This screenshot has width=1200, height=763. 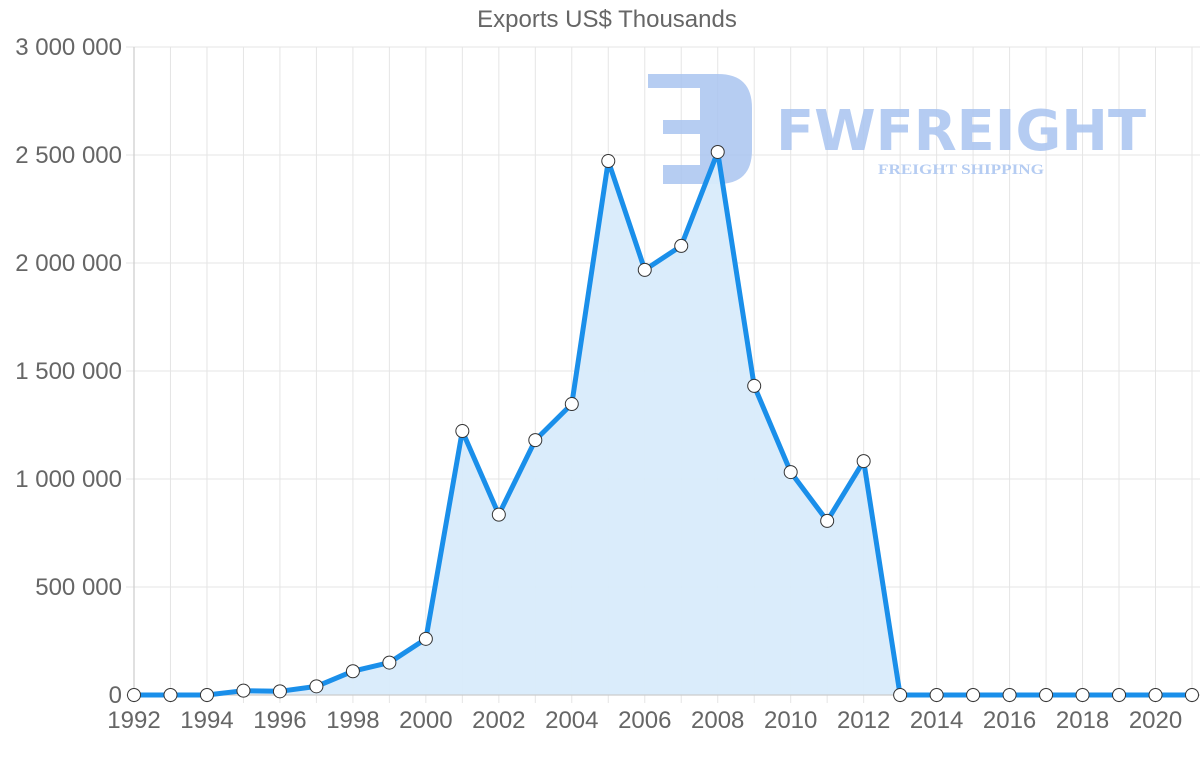 What do you see at coordinates (607, 19) in the screenshot?
I see `chart-title: Exports US$ Thousands` at bounding box center [607, 19].